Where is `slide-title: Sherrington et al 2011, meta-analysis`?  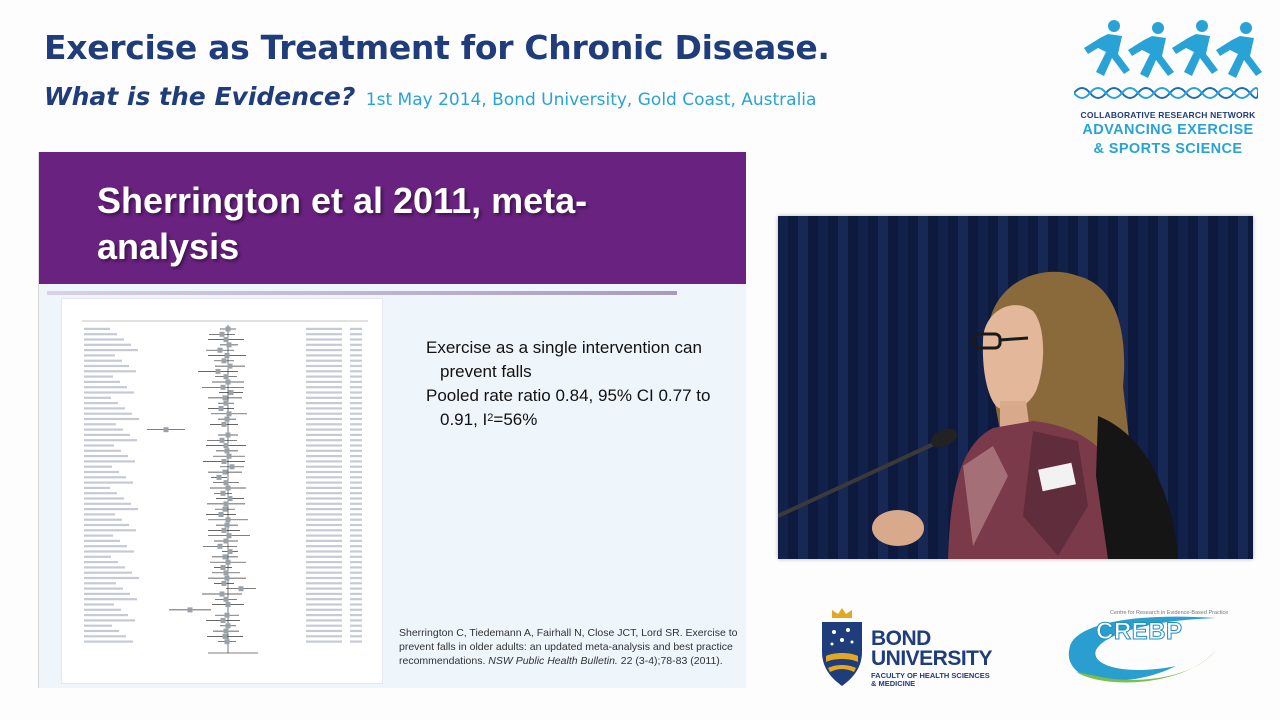
slide-title: Sherrington et al 2011, meta-analysis is located at coordinates (342, 223).